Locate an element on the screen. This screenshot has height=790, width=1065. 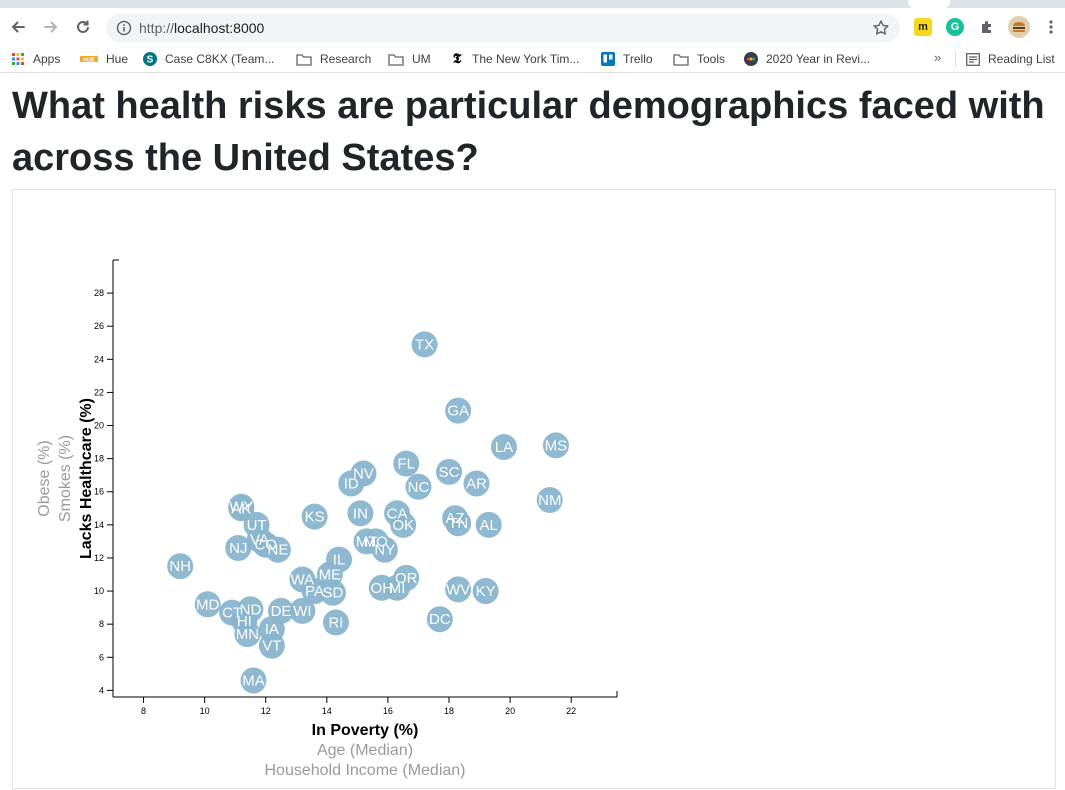
state-label-wy: WY is located at coordinates (241, 507).